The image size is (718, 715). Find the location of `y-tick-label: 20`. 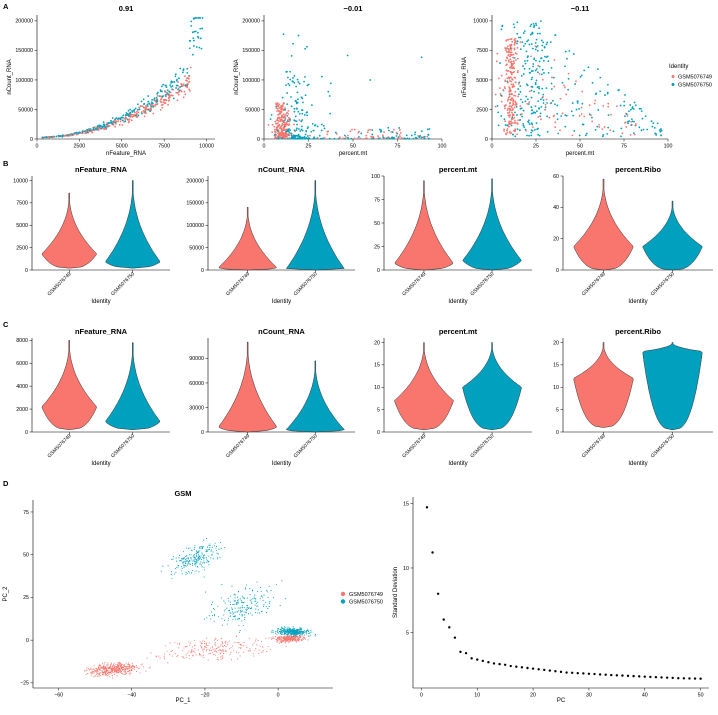

y-tick-label: 20 is located at coordinates (556, 239).